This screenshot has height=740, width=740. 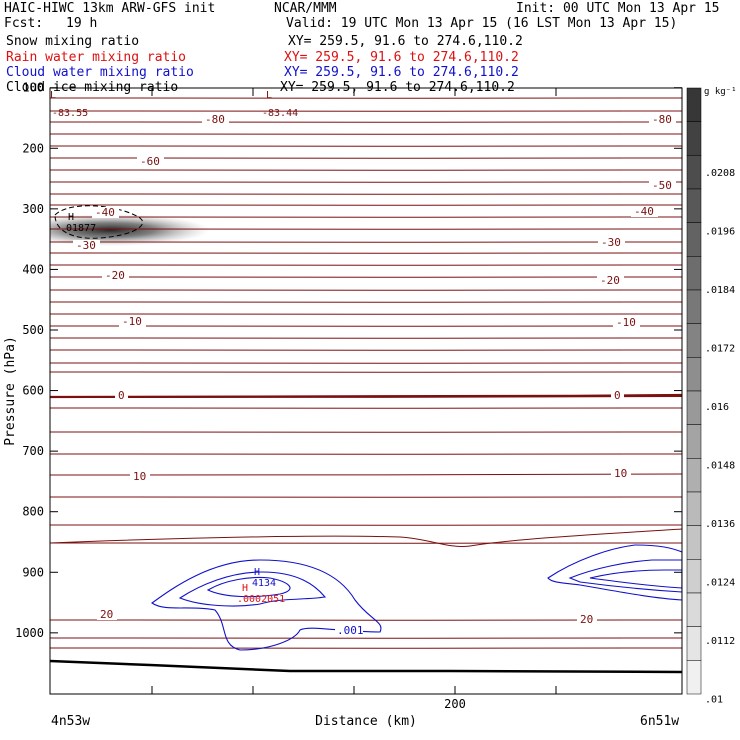 What do you see at coordinates (280, 113) in the screenshot?
I see `extremum-value: -83.44` at bounding box center [280, 113].